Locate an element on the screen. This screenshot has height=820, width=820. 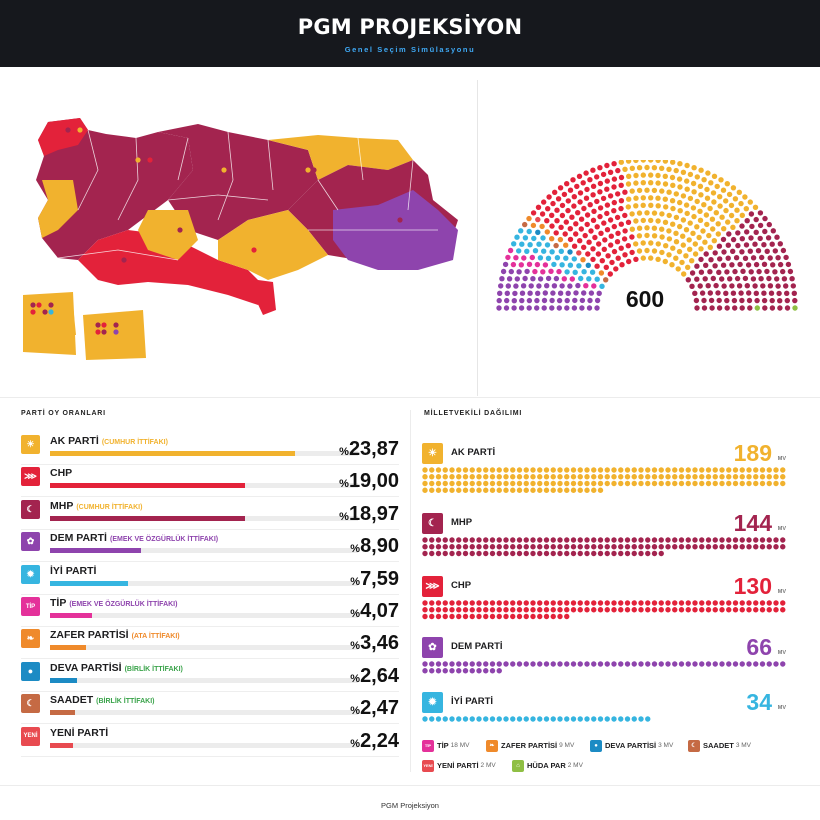
vote-percent: %8,90 is located at coordinates (374, 546).